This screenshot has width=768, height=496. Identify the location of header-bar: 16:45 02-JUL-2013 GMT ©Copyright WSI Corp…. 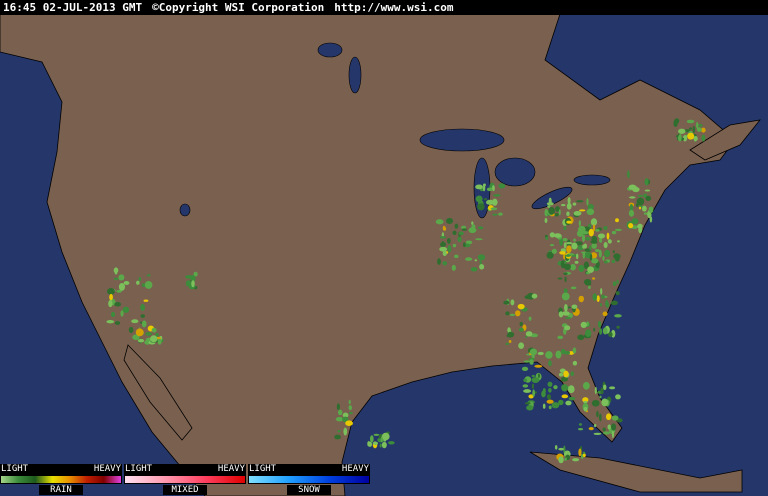
(384, 7).